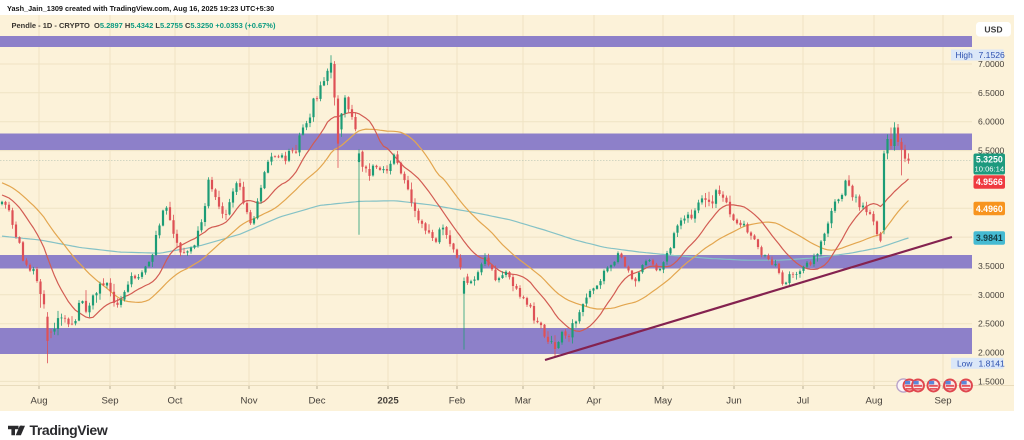 This screenshot has height=440, width=1024. Describe the element at coordinates (388, 401) in the screenshot. I see `svg-text: 2025` at that location.